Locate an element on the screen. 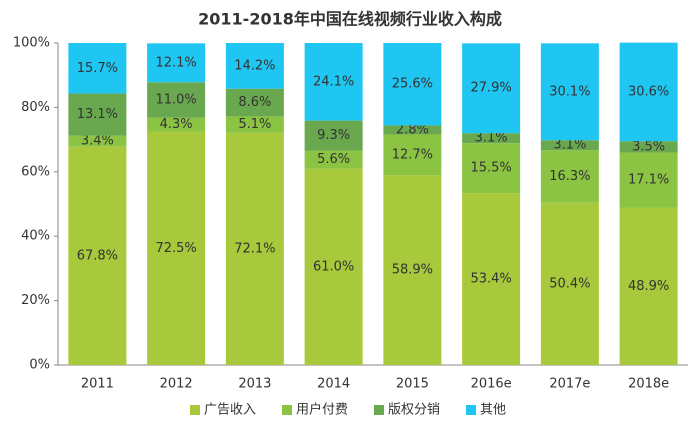 The width and height of the screenshot is (700, 427). x-tick-label: 2018e is located at coordinates (648, 384).